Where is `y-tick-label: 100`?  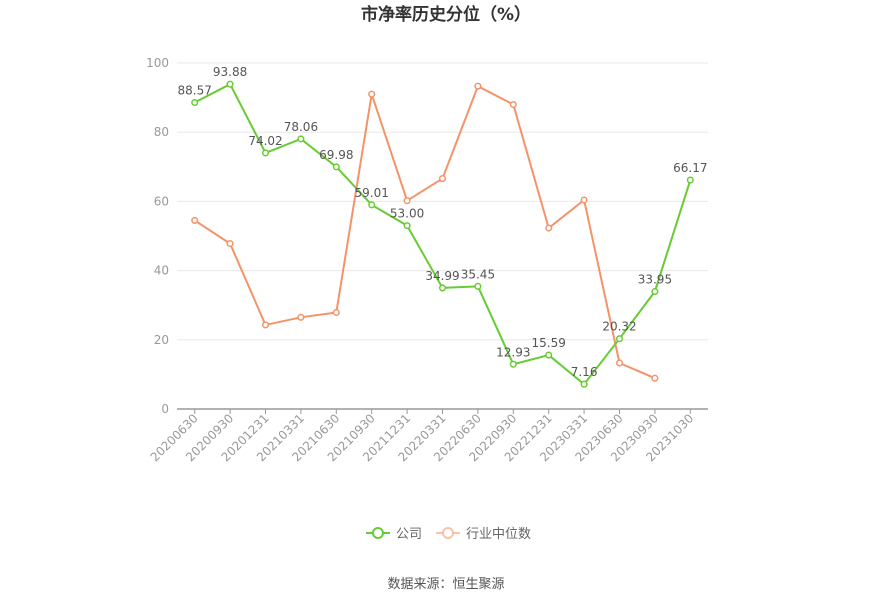
y-tick-label: 100 is located at coordinates (157, 63).